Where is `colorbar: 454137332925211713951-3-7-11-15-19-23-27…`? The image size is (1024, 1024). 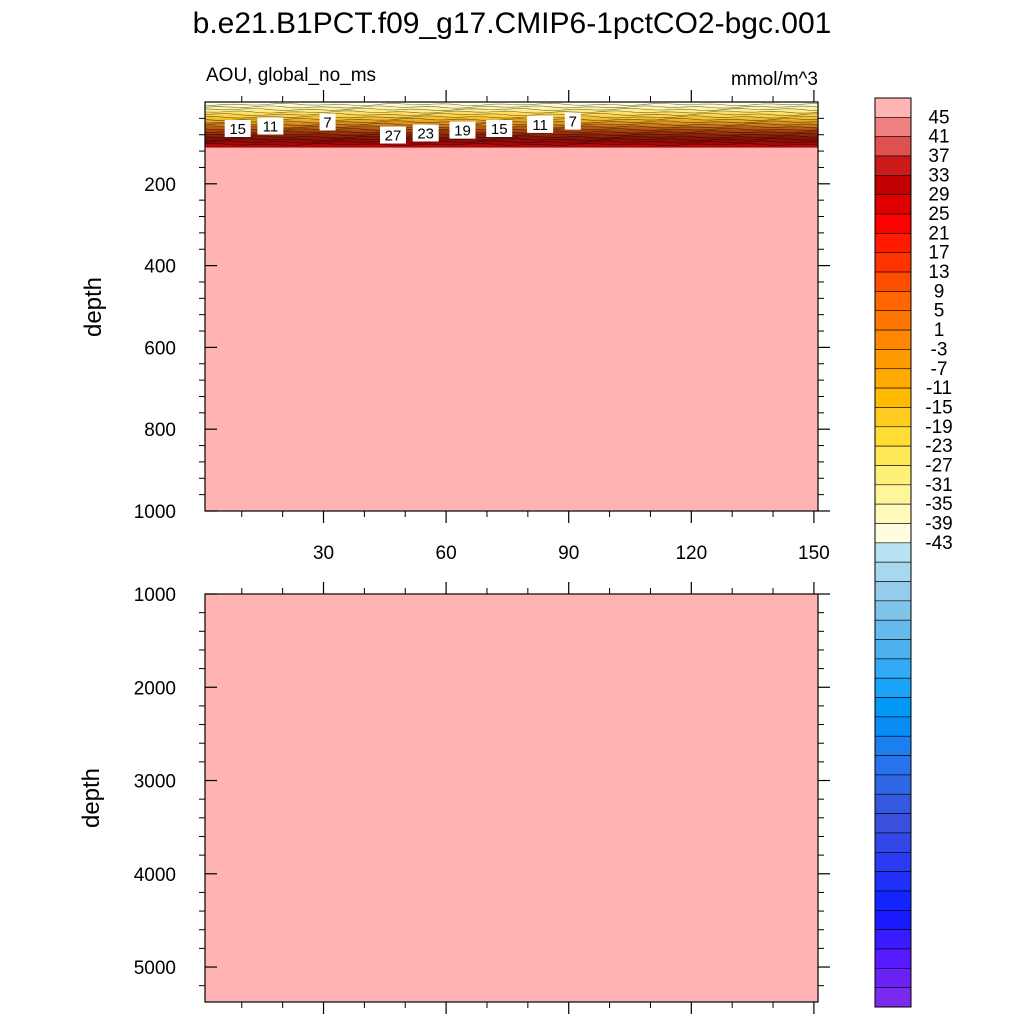 colorbar: 454137332925211713951-3-7-11-15-19-23-27… is located at coordinates (913, 552).